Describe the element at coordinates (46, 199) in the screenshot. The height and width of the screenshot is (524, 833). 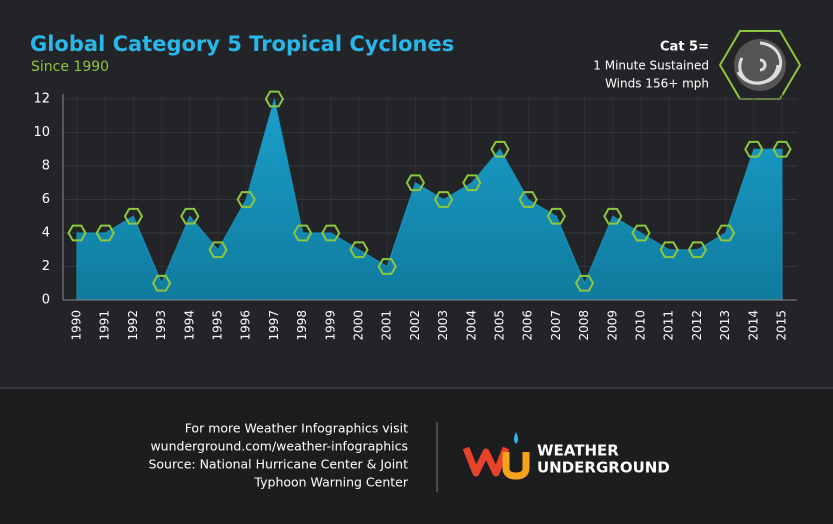
I see `y-tick-label: 6` at that location.